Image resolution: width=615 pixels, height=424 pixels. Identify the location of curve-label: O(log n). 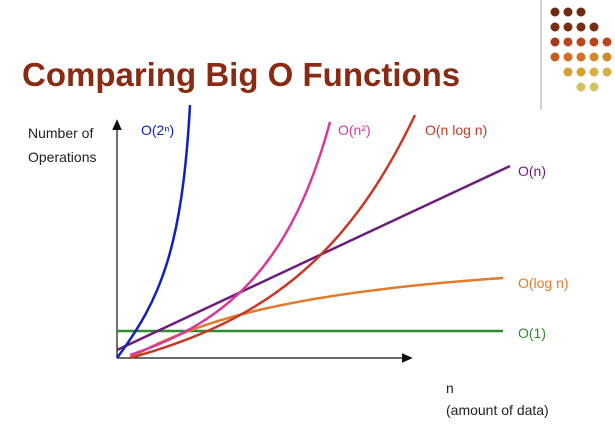
(543, 283).